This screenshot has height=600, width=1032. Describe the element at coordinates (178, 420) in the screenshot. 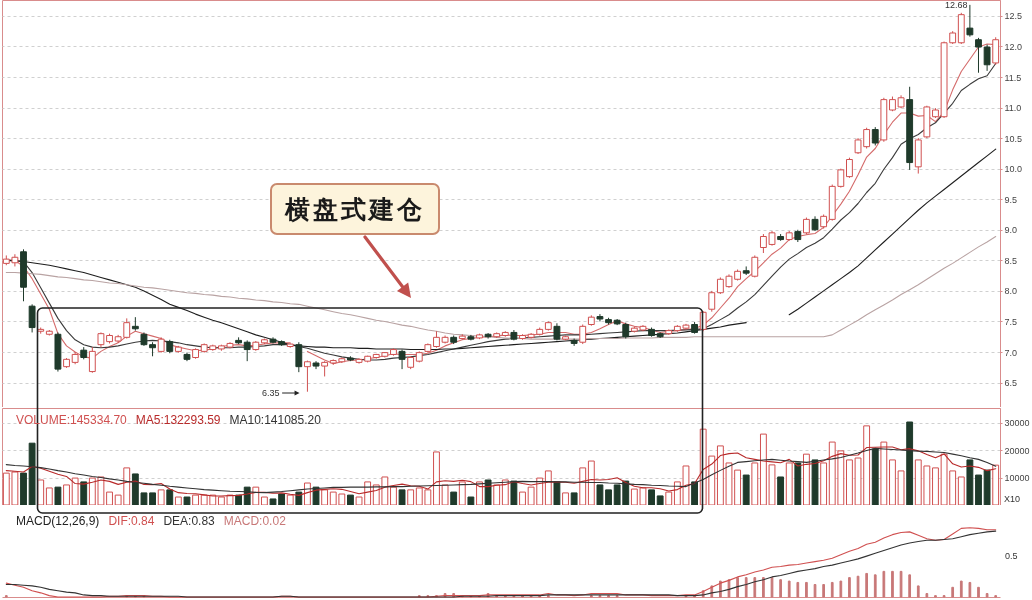

I see `text: MA5:132293.59` at that location.